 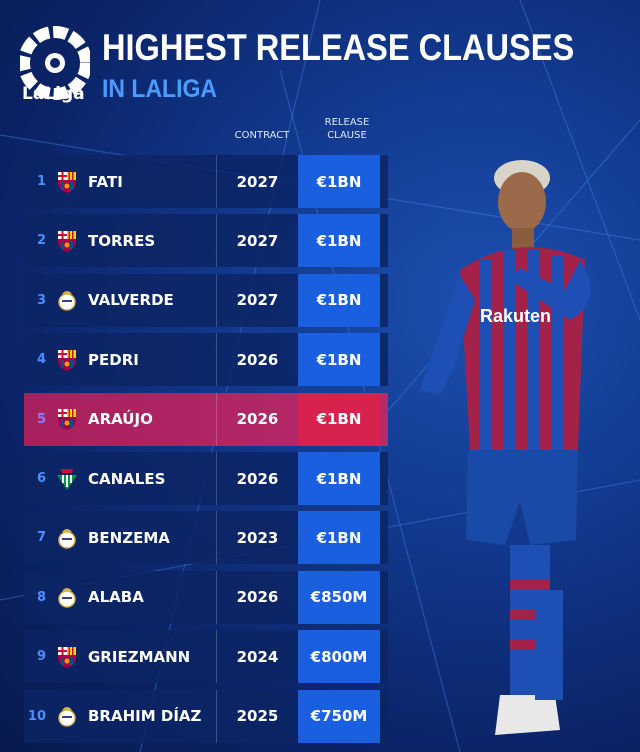 I want to click on column-header-contract: CONTRACT, so click(x=262, y=135).